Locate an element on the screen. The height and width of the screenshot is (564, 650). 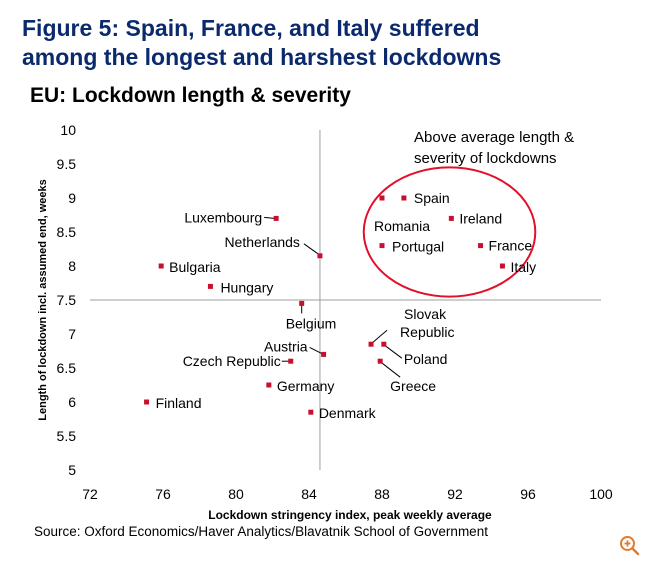
point-label: Poland is located at coordinates (426, 359).